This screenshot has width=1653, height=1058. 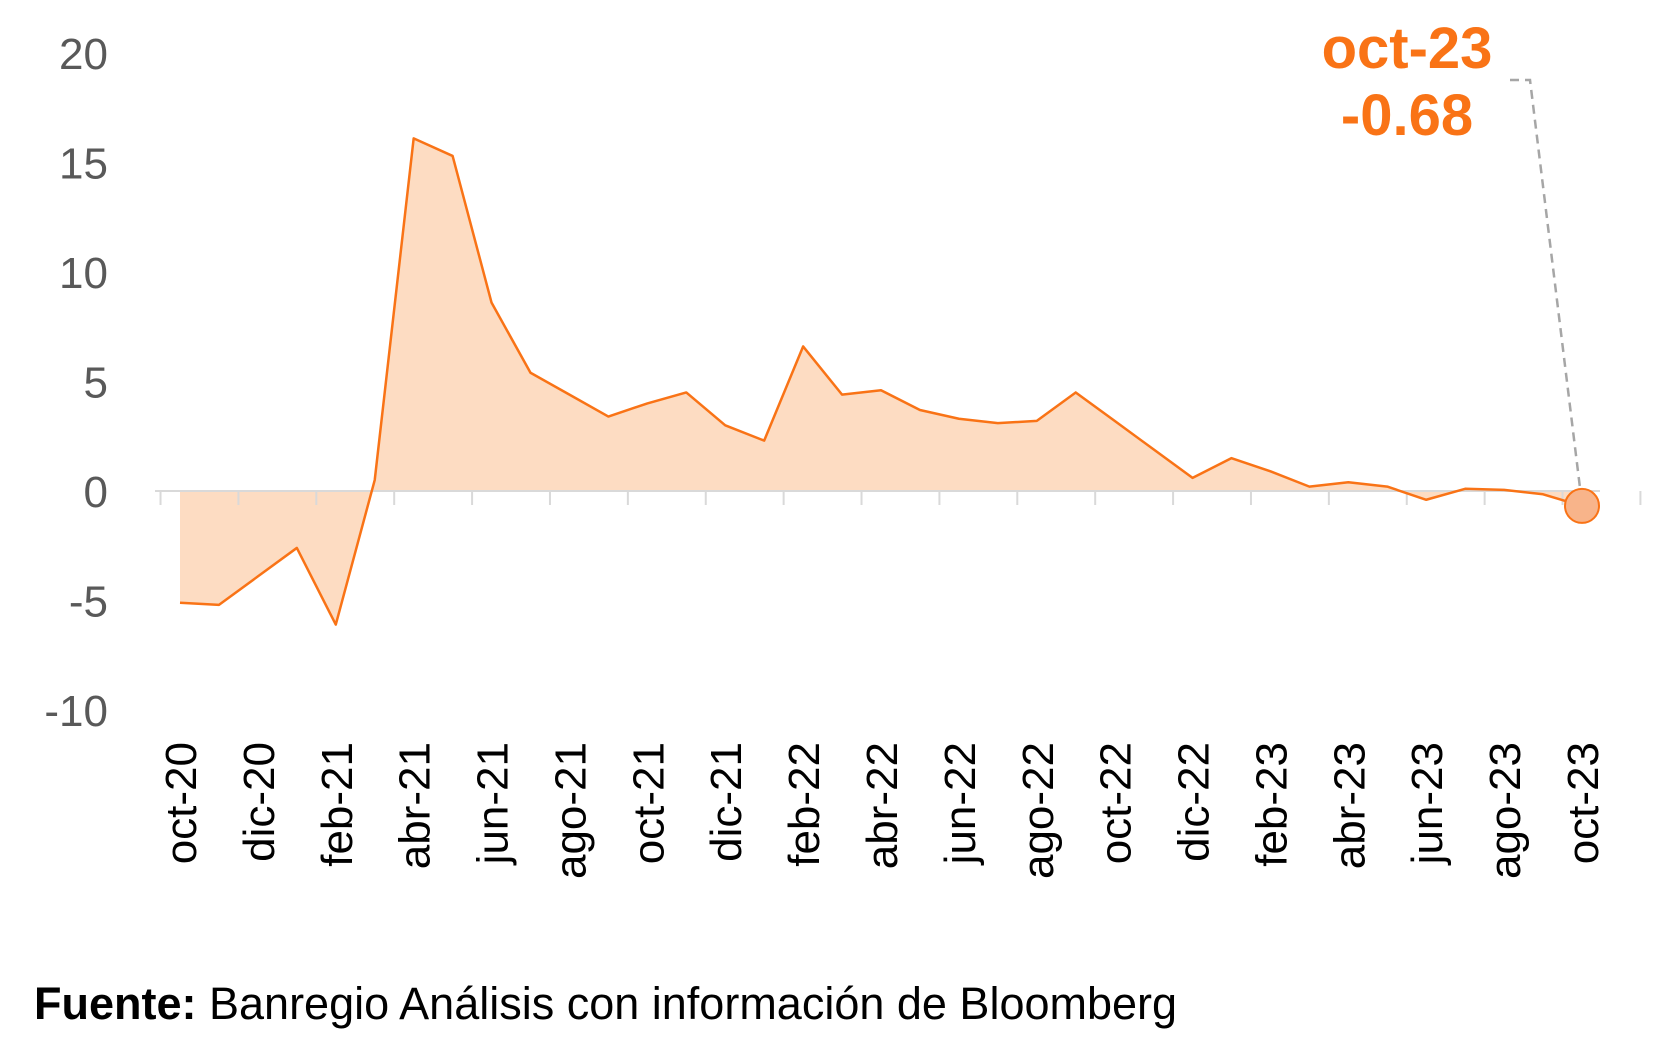 I want to click on y-tick-label: 15, so click(x=83, y=164).